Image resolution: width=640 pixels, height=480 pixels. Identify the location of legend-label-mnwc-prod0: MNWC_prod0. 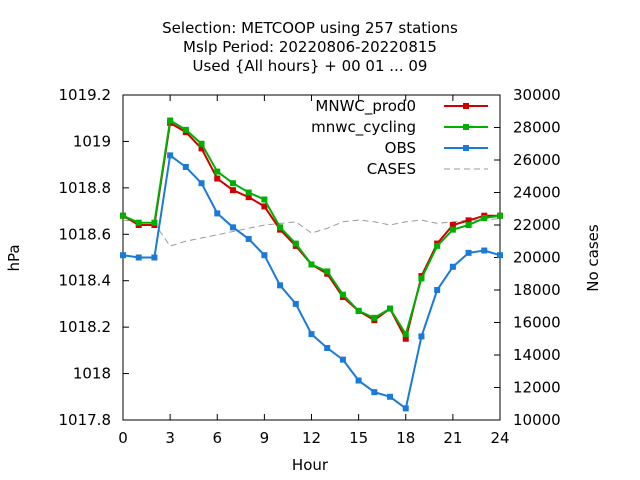
(365, 106).